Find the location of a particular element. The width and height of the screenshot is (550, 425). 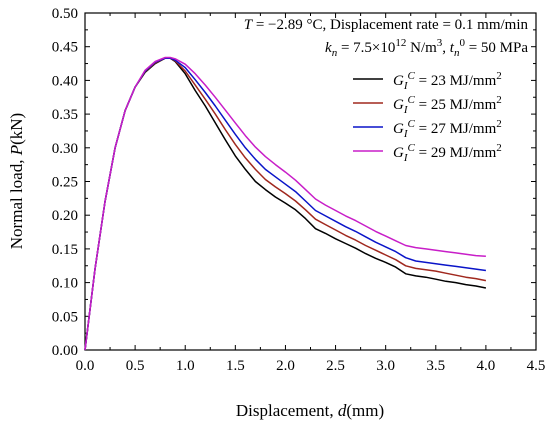

y-tick-label: 0.20 is located at coordinates (65, 216).